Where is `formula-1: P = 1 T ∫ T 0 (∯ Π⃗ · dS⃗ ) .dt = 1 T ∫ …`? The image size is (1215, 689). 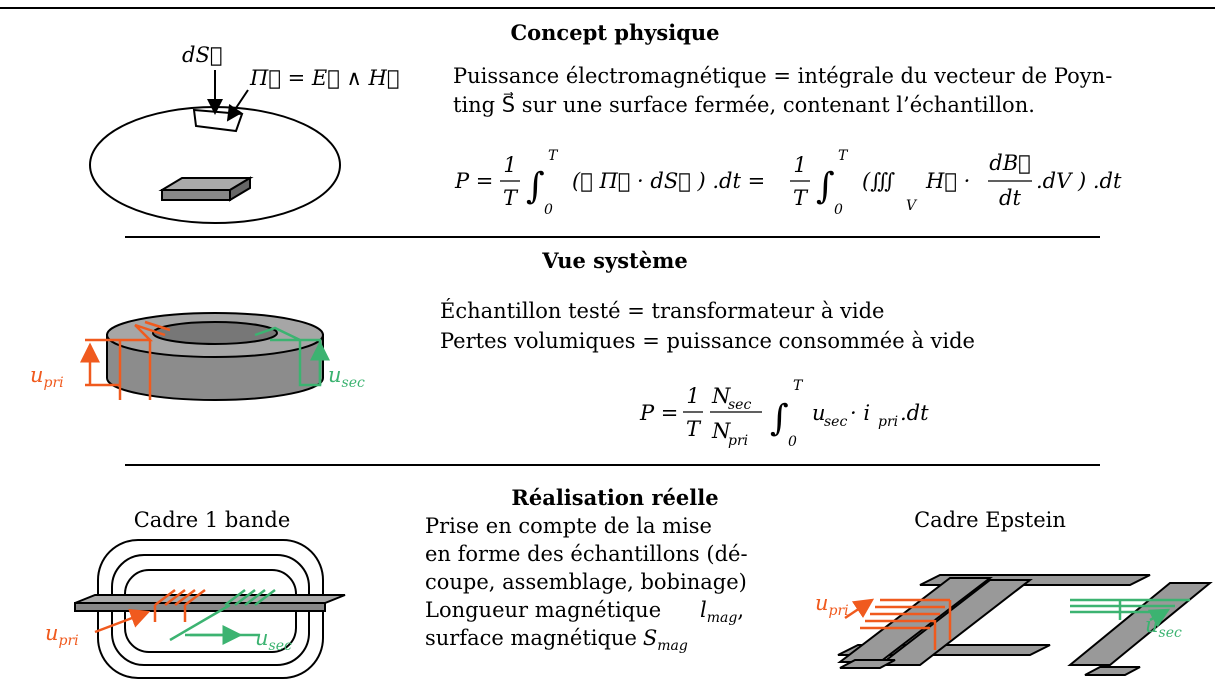 formula-1: P = 1 T ∫ T 0 (∯ Π⃗ · dS⃗ ) .dt = 1 T ∫ … is located at coordinates (788, 183).